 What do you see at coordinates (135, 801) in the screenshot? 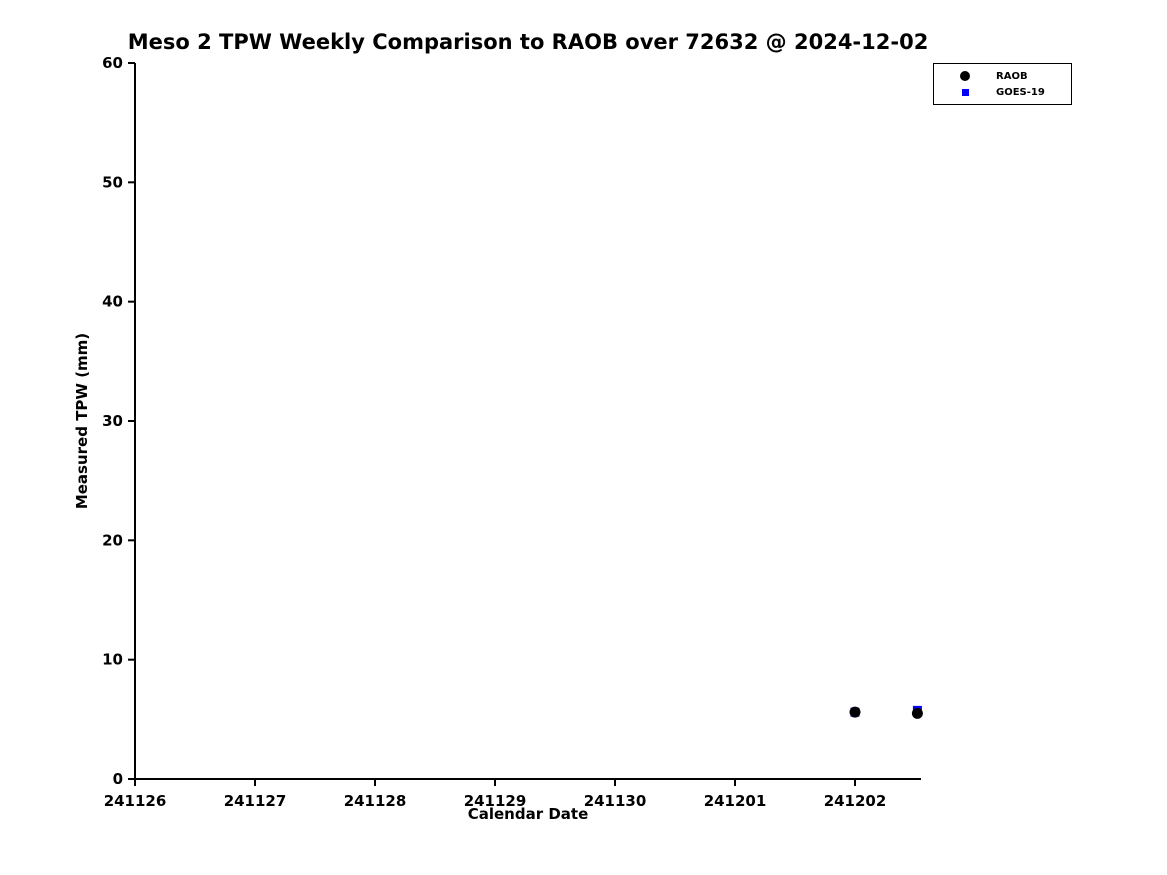
I see `x-tick-label: 241126` at bounding box center [135, 801].